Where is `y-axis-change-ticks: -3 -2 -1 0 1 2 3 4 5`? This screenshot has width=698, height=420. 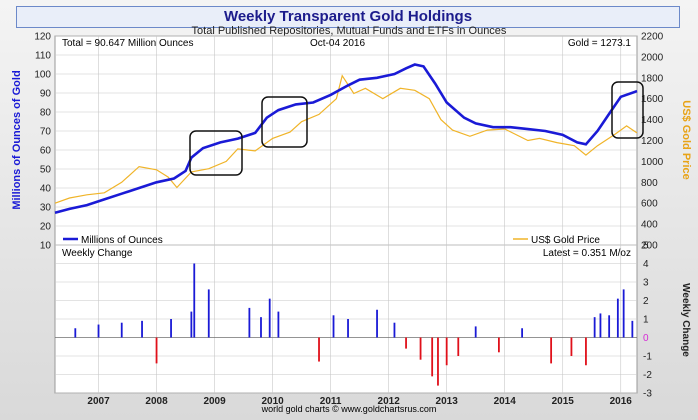
y-axis-change-ticks: -3 -2 -1 0 1 2 3 4 5 is located at coordinates (647, 320).